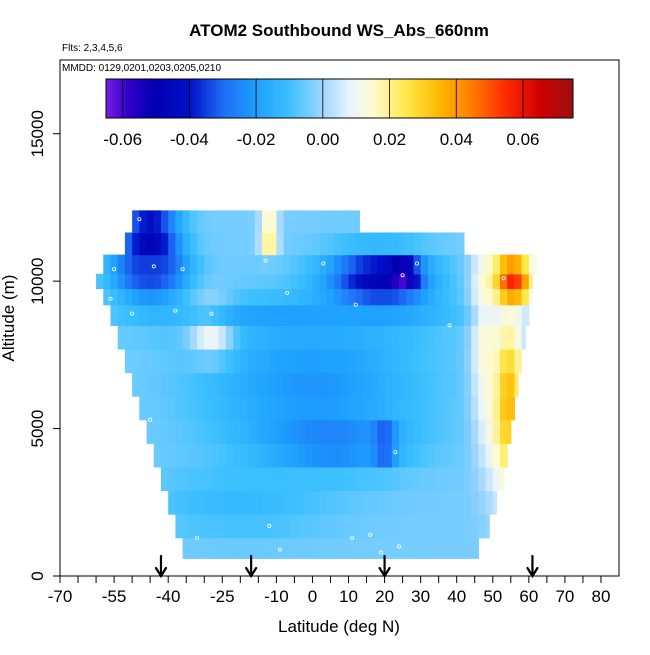  Describe the element at coordinates (389, 139) in the screenshot. I see `colorbar-tick-label: 0.02` at that location.